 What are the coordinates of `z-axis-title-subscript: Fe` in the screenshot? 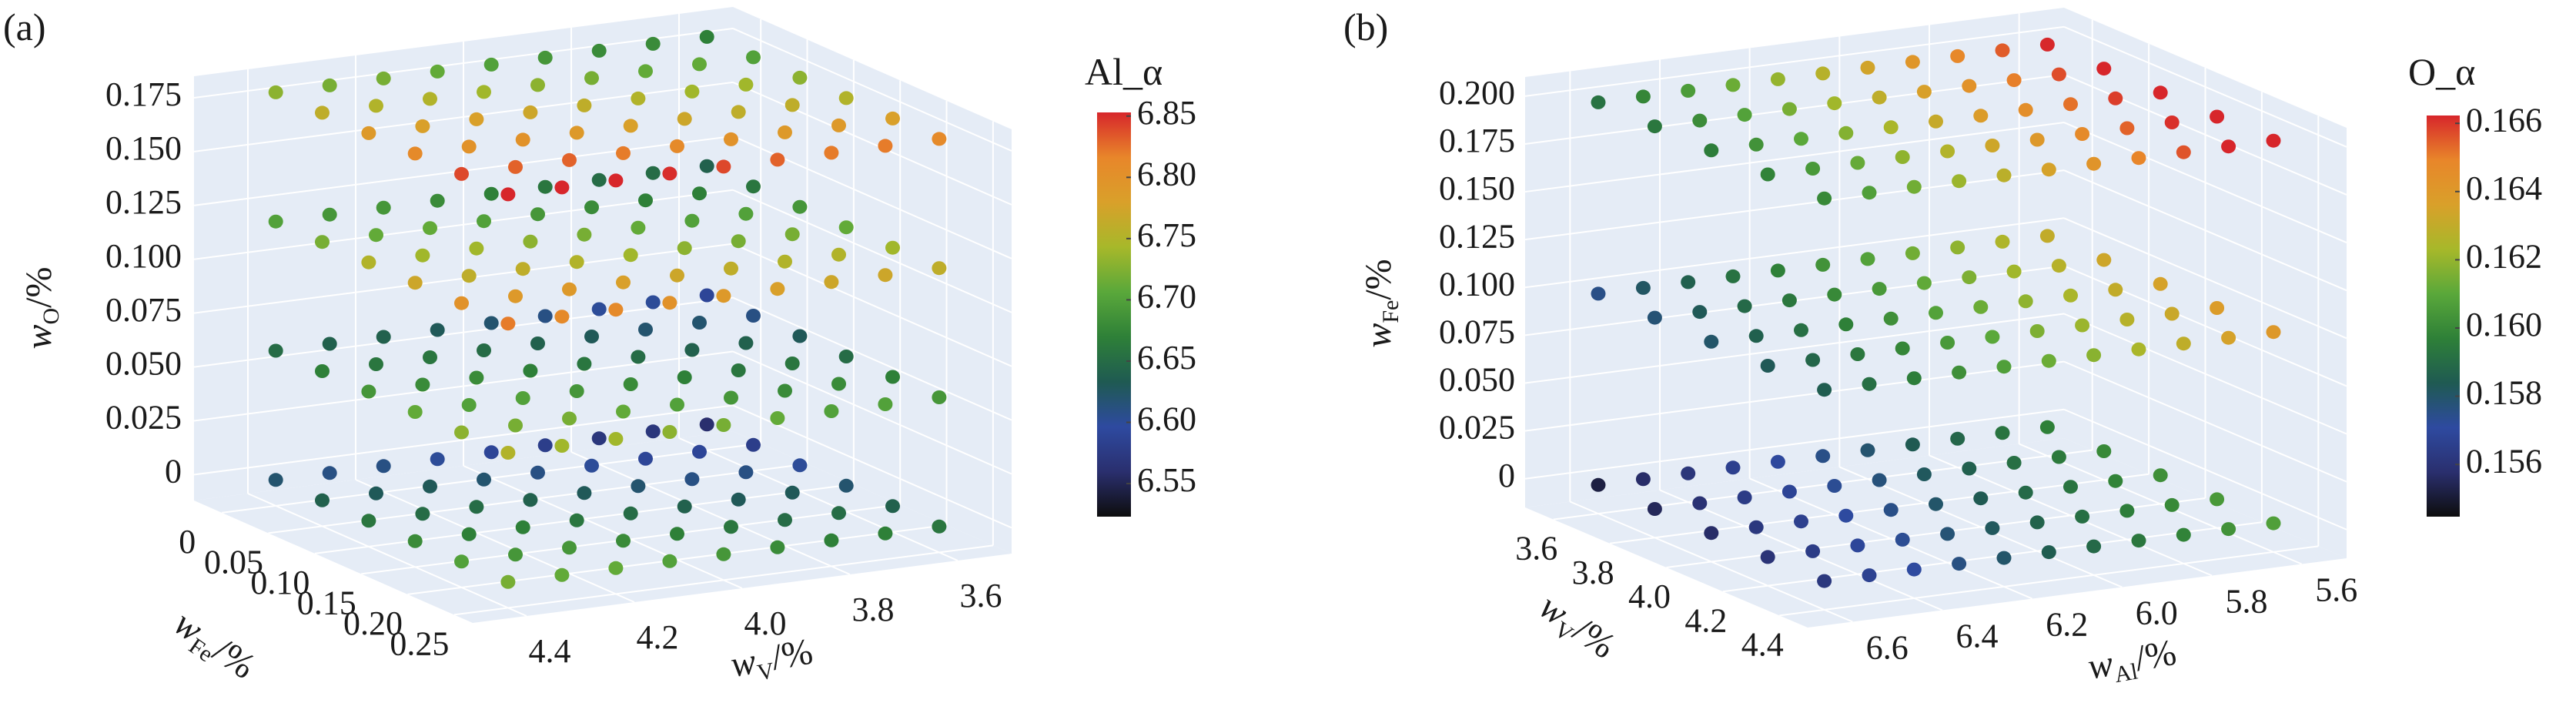 It's located at (1391, 311).